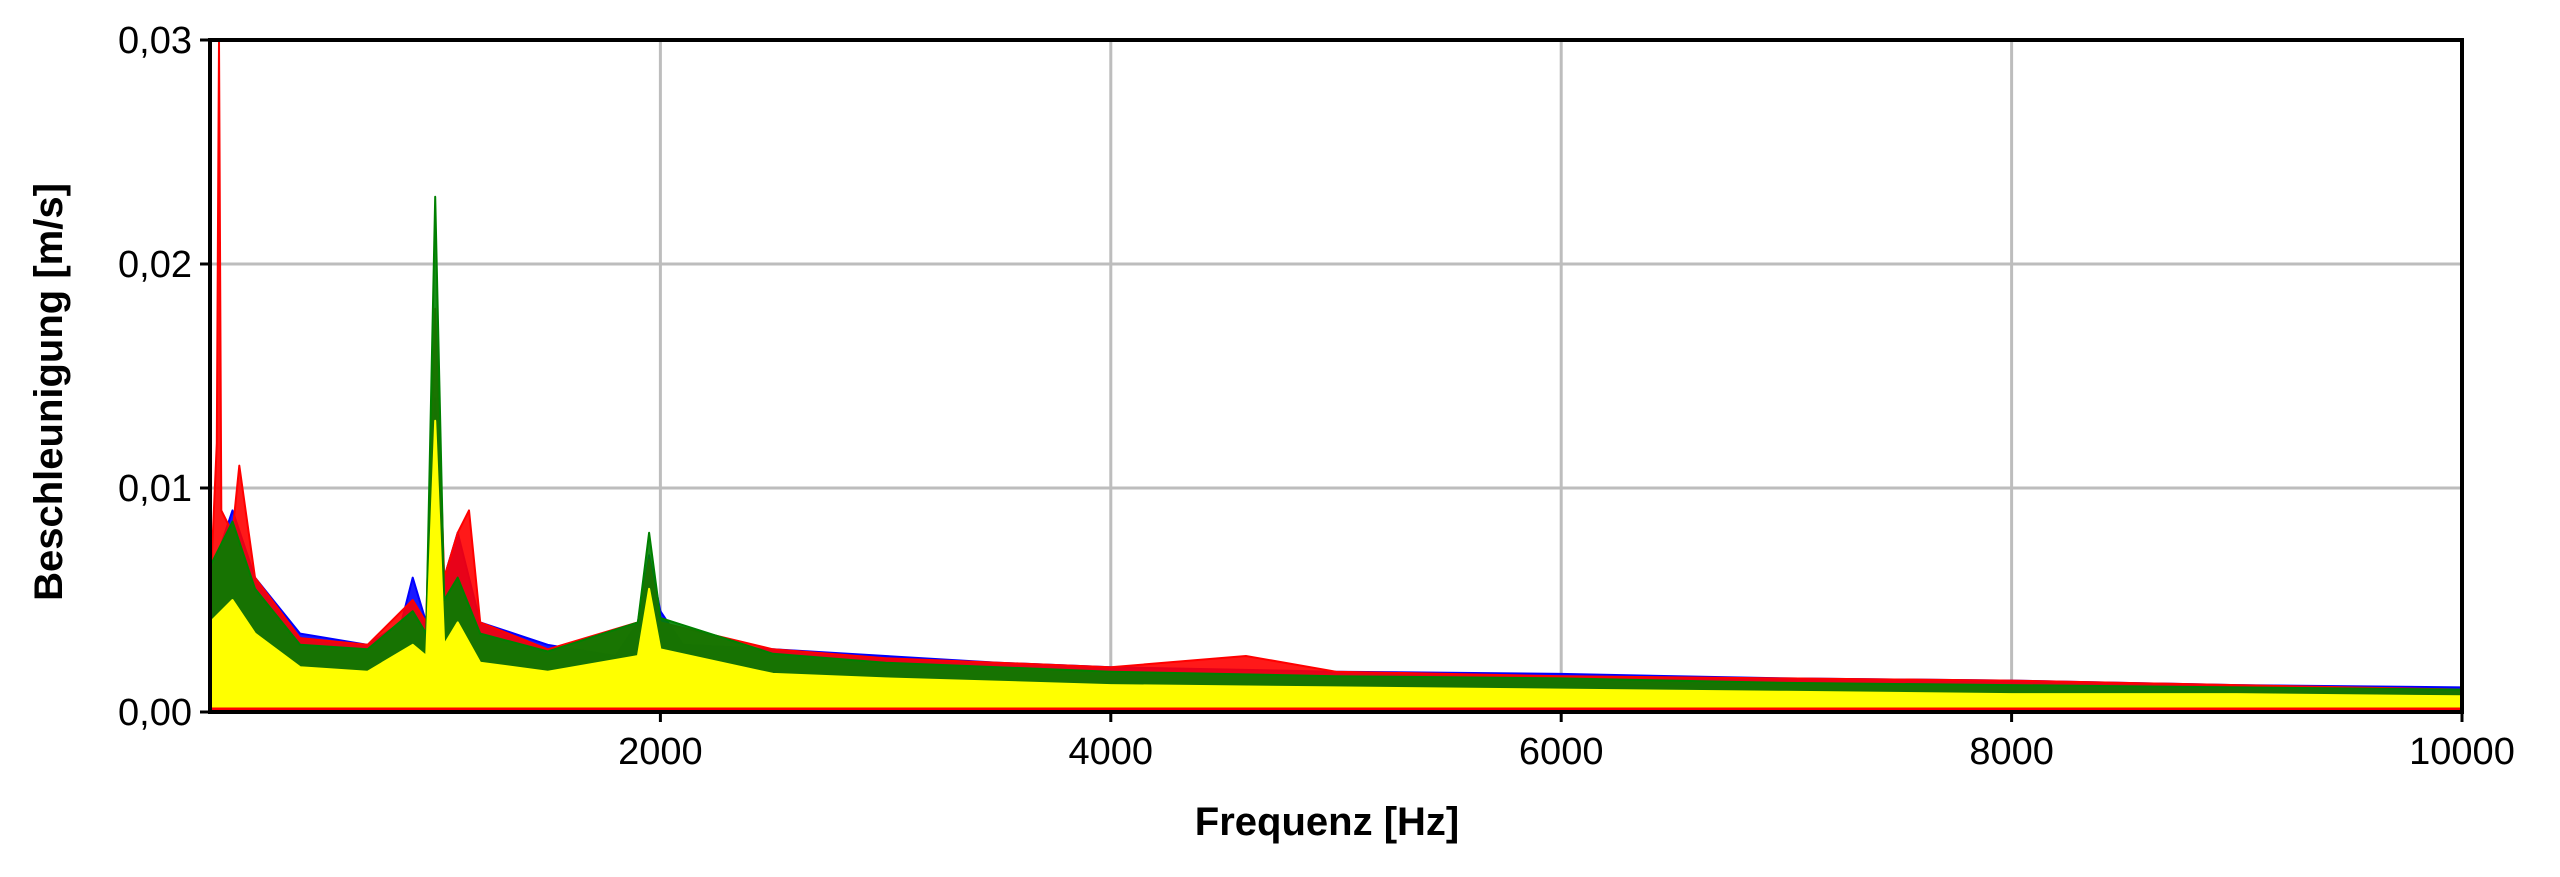 Image resolution: width=2560 pixels, height=877 pixels. I want to click on y-tick-label: 0,03, so click(155, 41).